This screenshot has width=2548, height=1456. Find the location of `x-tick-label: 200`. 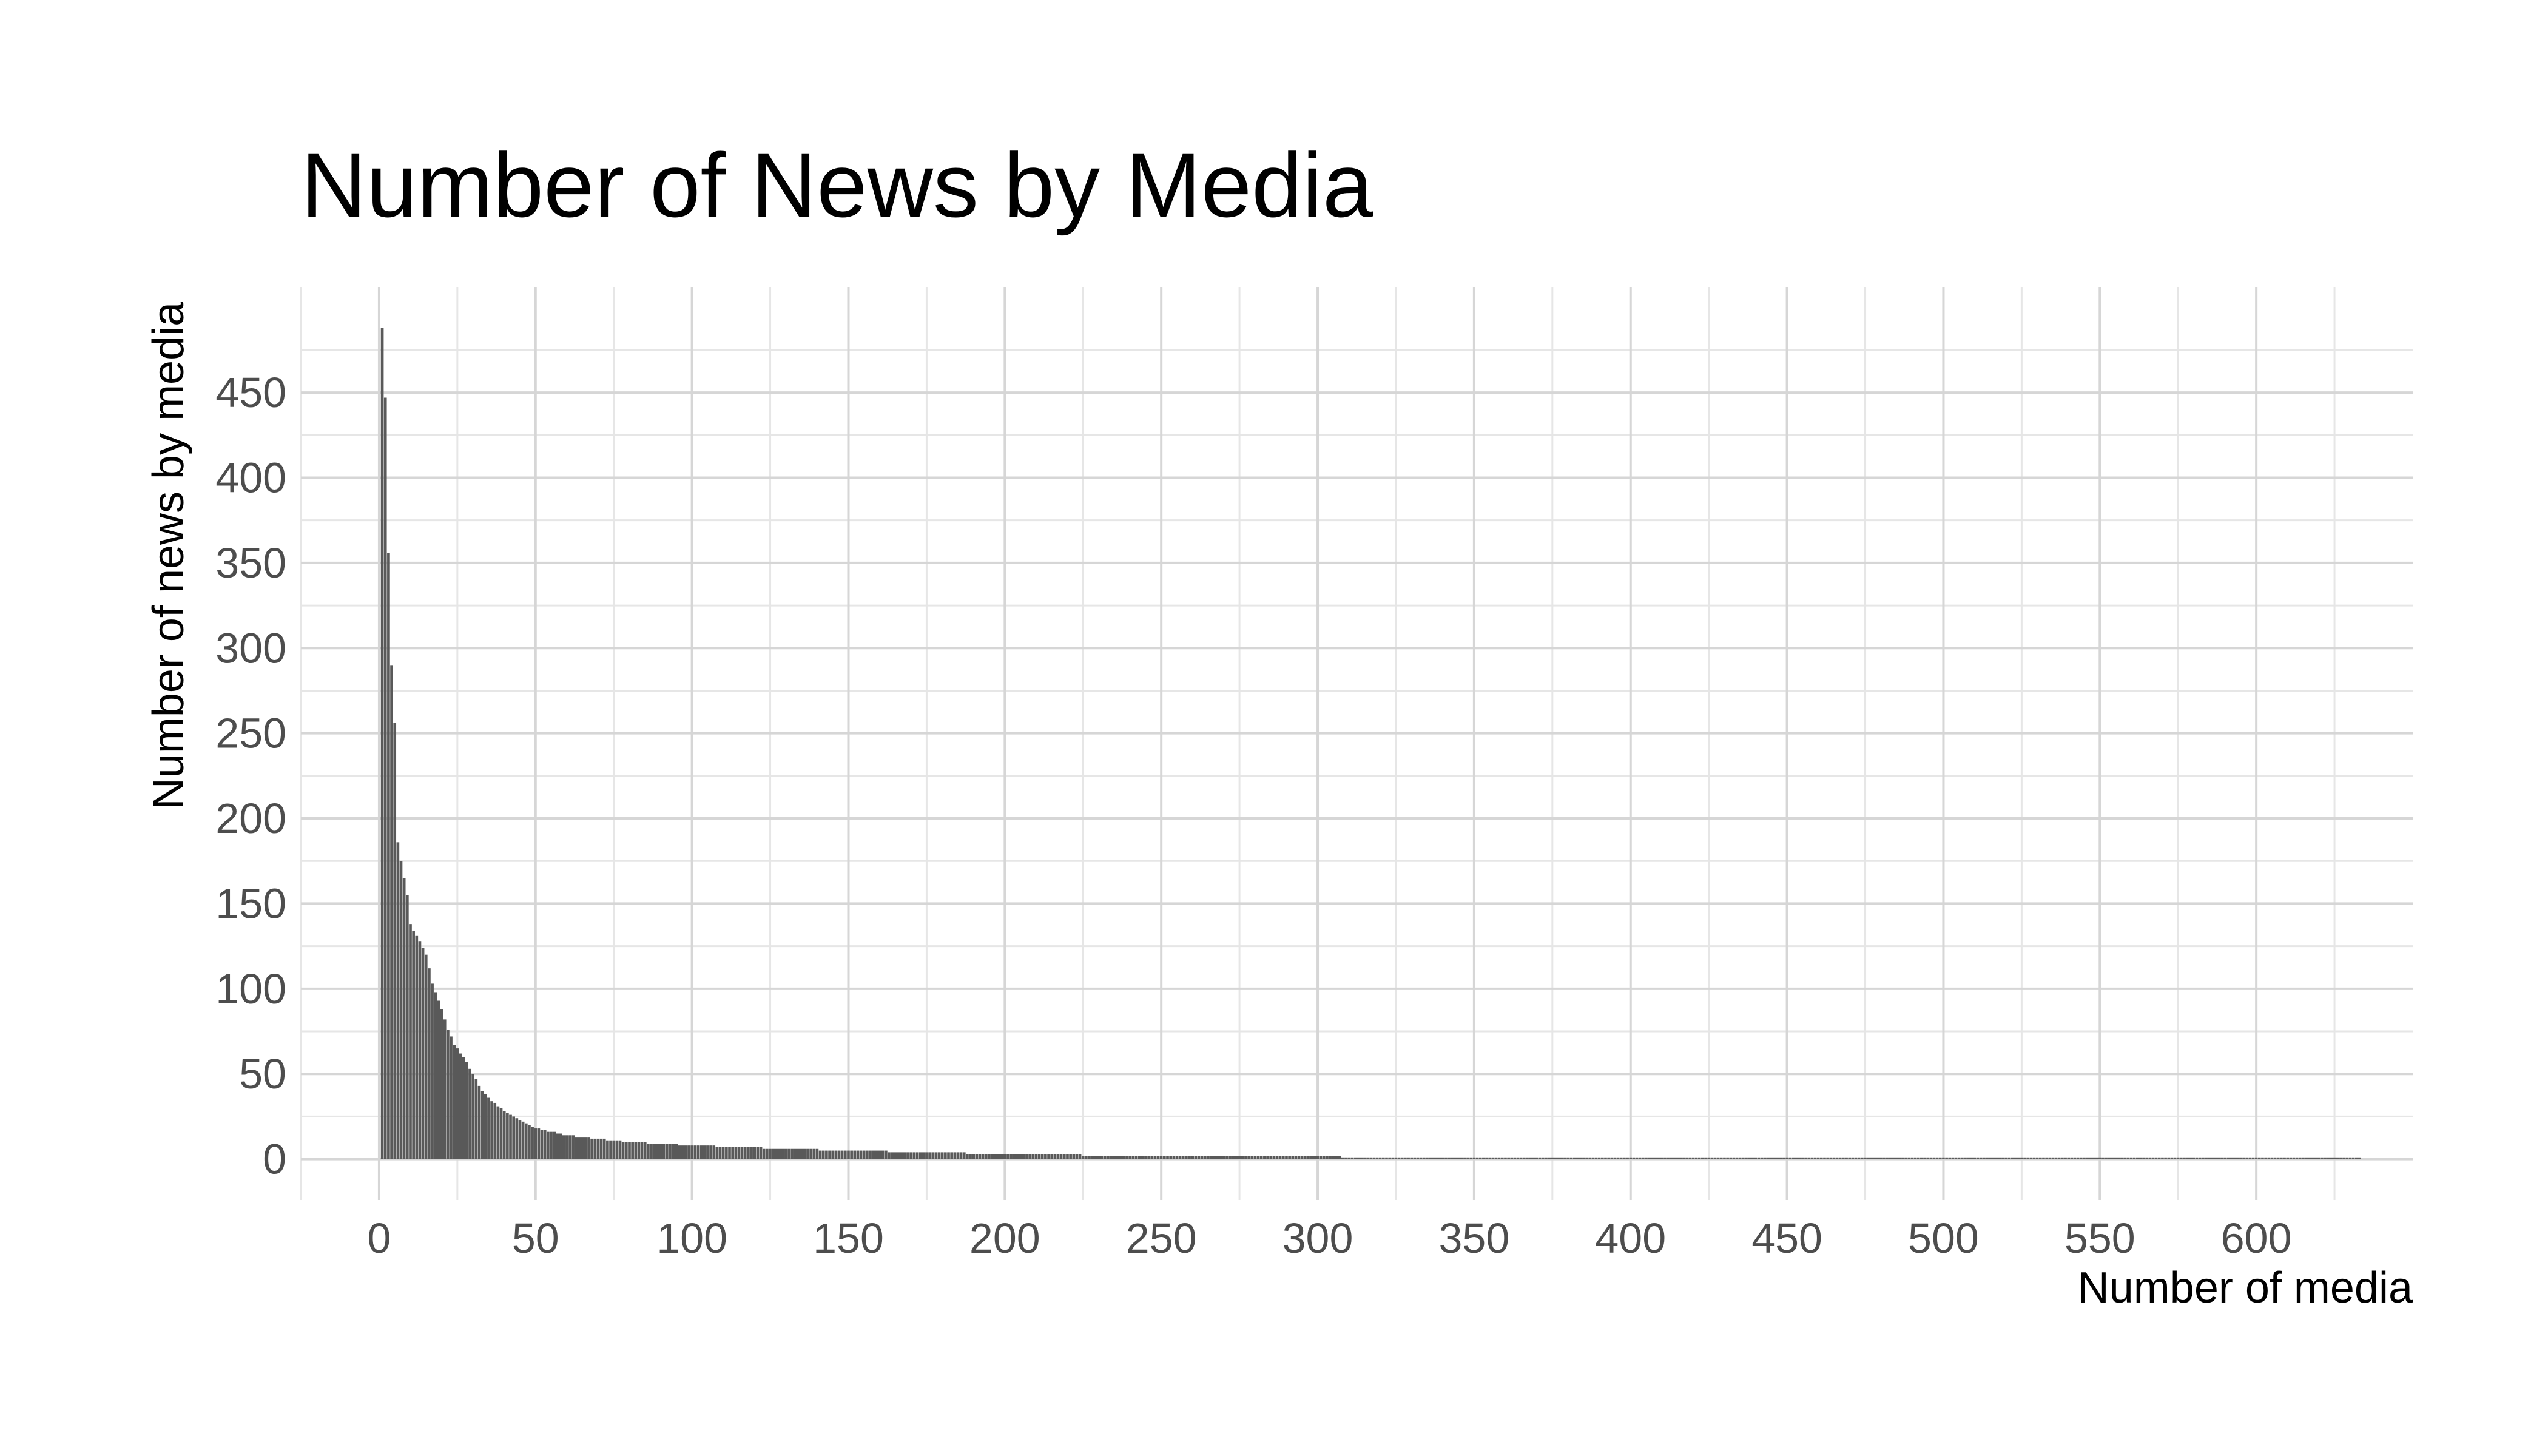

x-tick-label: 200 is located at coordinates (1004, 1238).